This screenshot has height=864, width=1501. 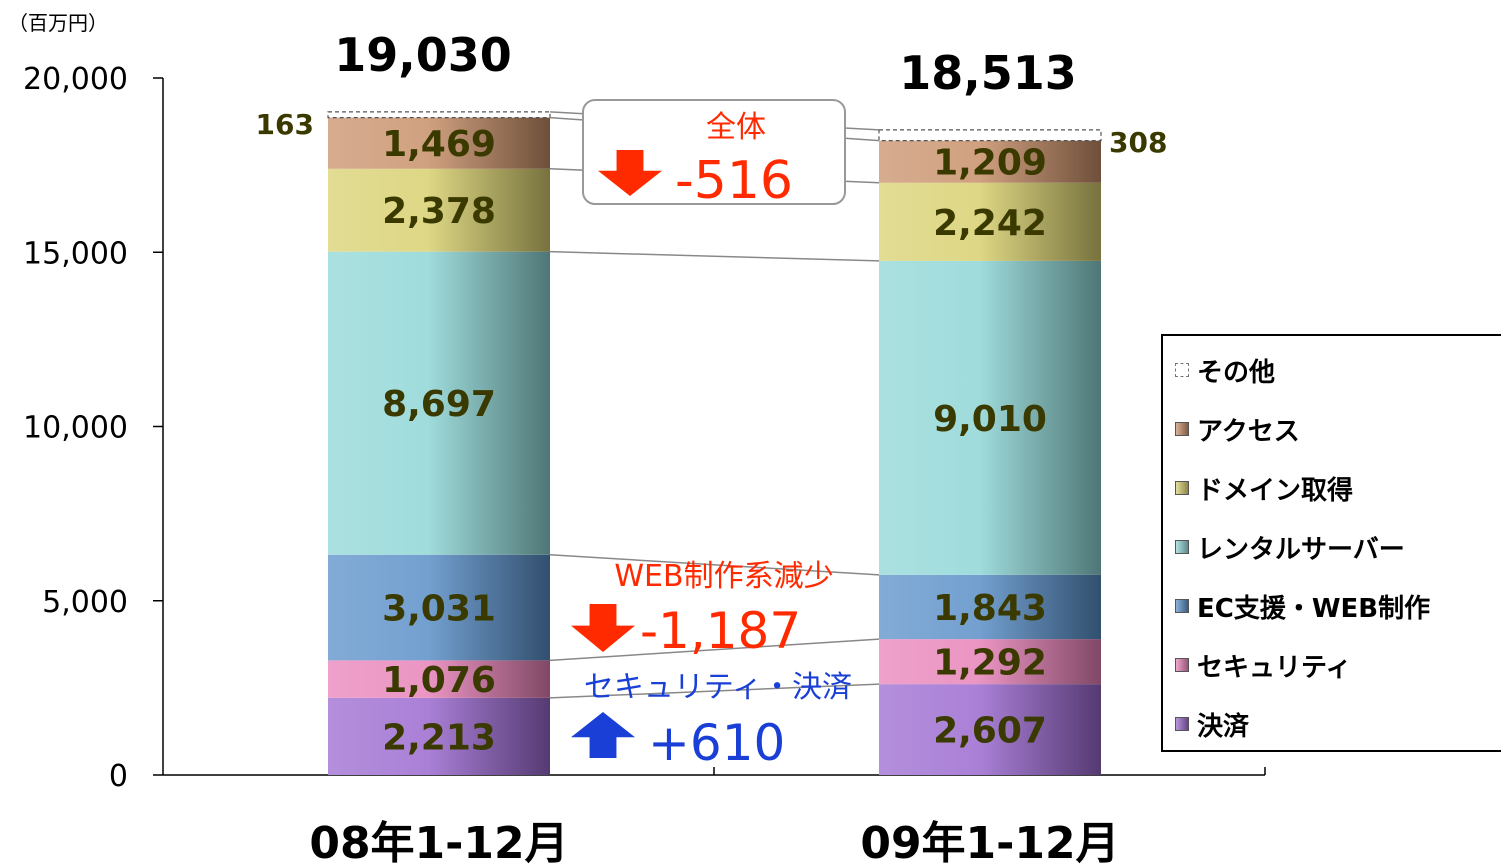 I want to click on y-tick-label: 0, so click(x=118, y=776).